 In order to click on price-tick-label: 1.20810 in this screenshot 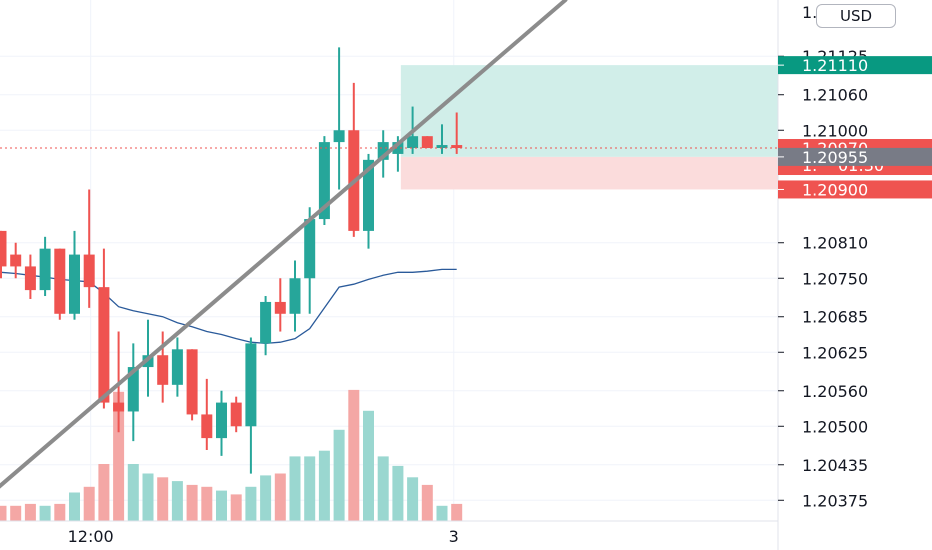, I will do `click(835, 243)`.